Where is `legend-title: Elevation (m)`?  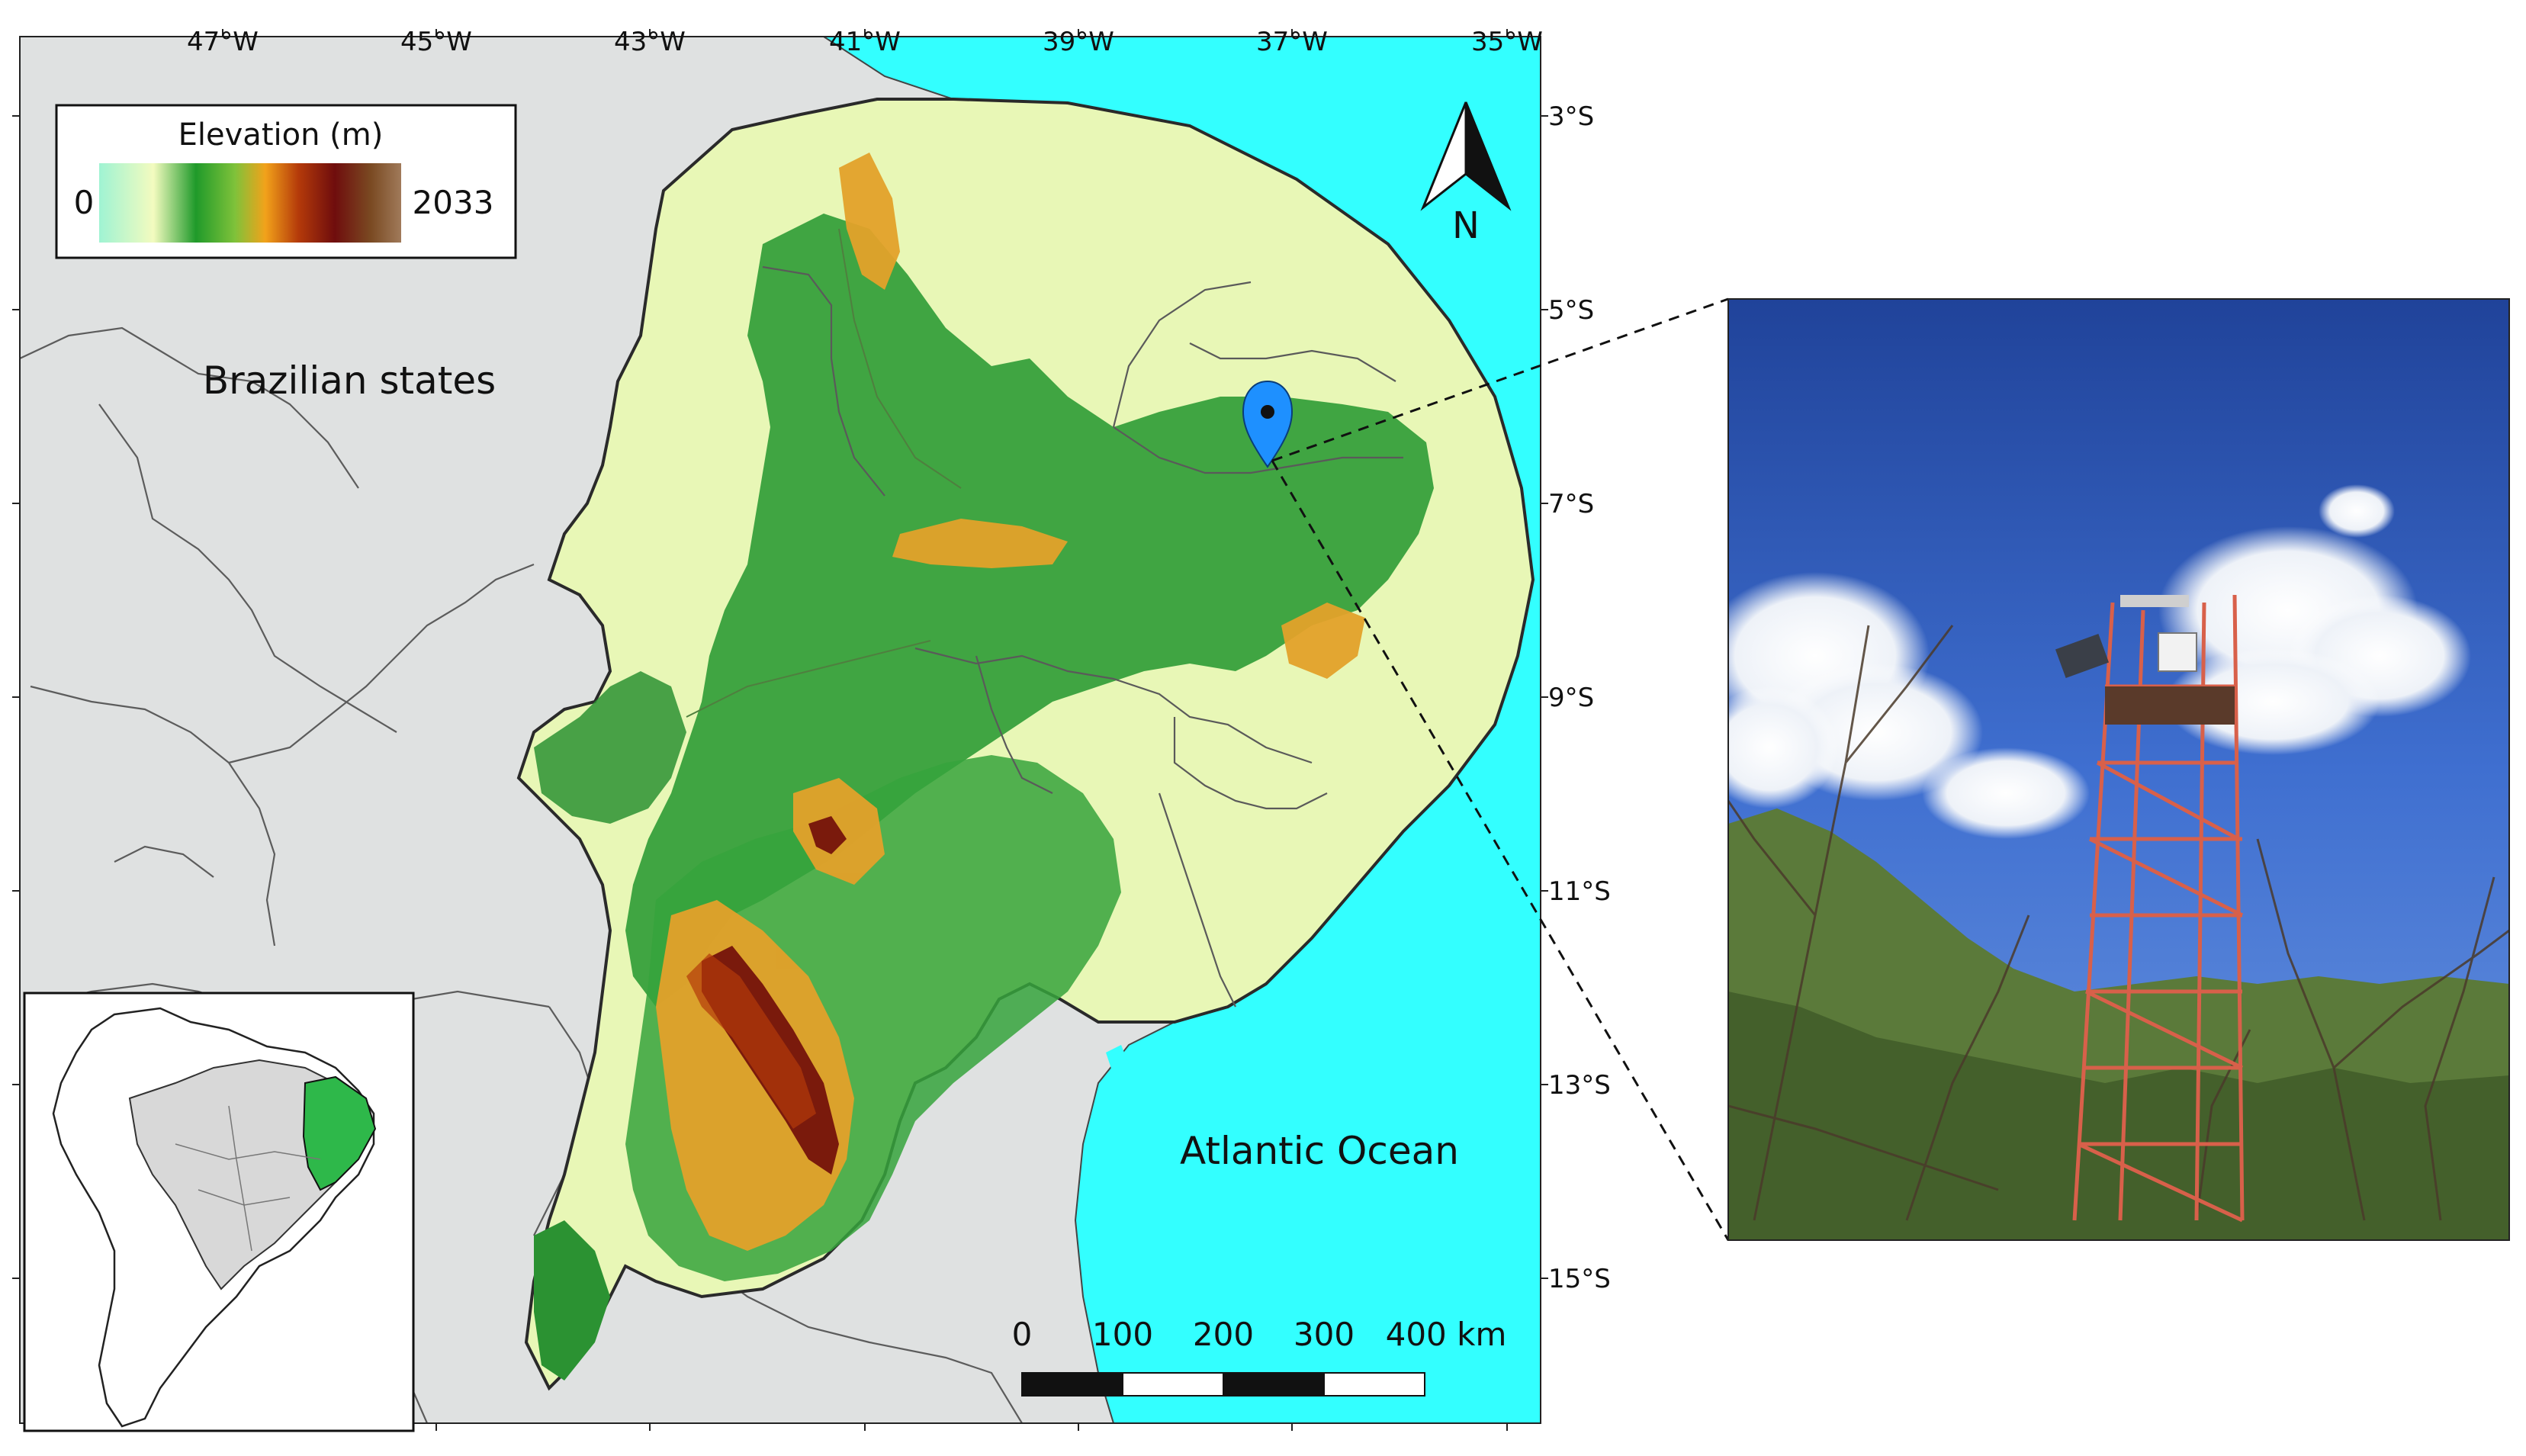
legend-title: Elevation (m) is located at coordinates (281, 135).